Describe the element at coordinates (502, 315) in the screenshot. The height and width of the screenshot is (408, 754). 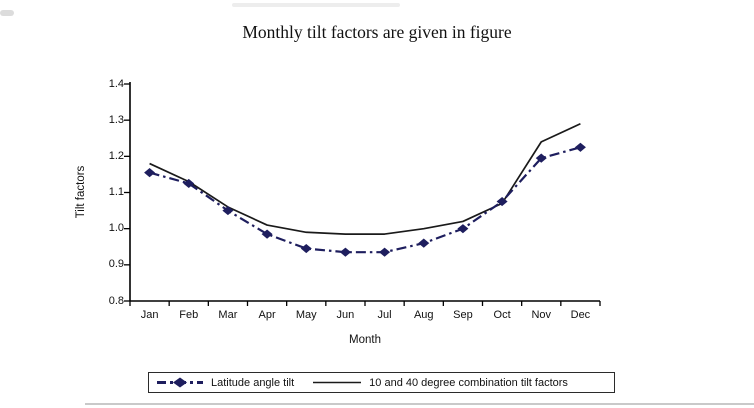
I see `x-tick-label: Oct` at that location.